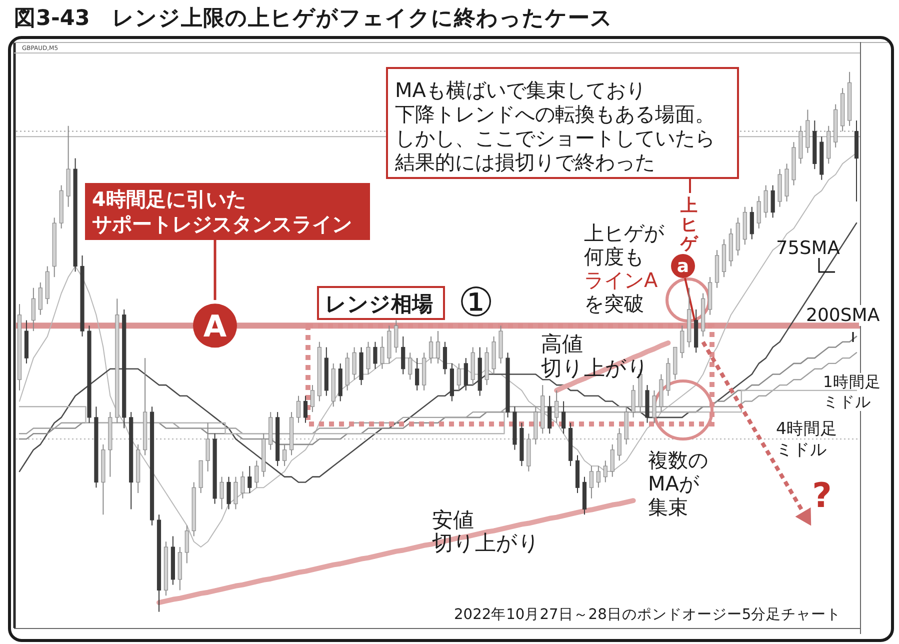 The width and height of the screenshot is (899, 644). I want to click on ref-line-label: A, so click(215, 327).